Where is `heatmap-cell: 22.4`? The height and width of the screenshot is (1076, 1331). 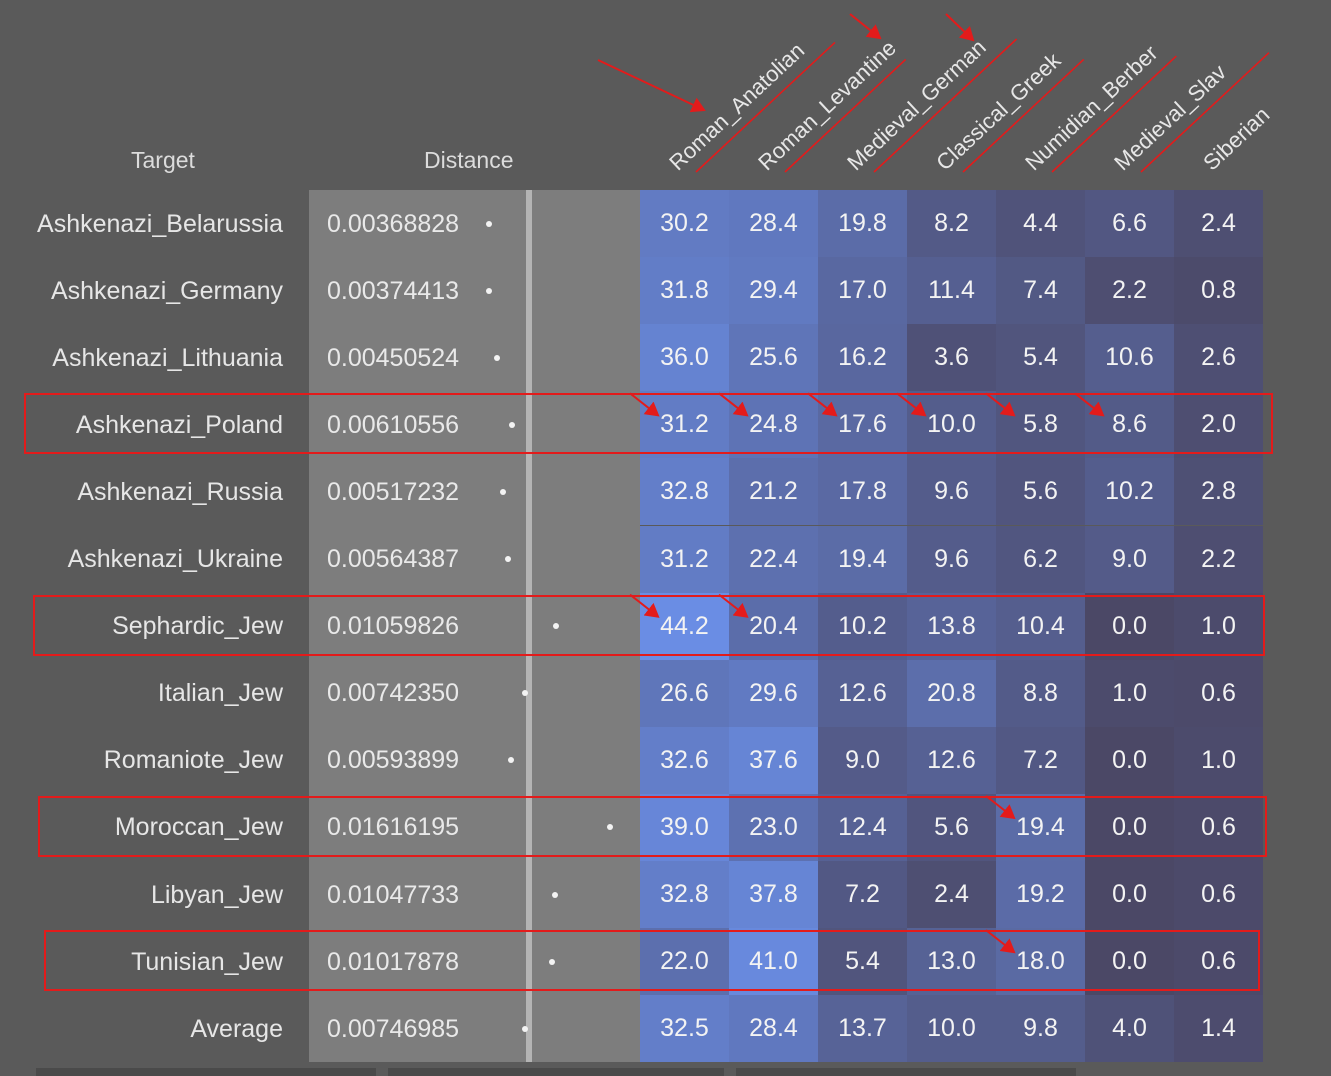
heatmap-cell: 22.4 is located at coordinates (773, 559).